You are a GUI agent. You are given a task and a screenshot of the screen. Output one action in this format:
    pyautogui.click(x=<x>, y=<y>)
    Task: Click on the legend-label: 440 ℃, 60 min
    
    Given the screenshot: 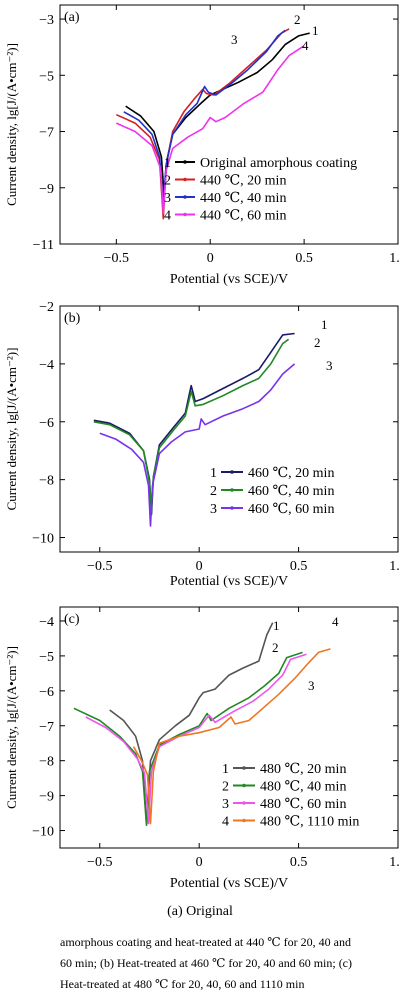 What is the action you would take?
    pyautogui.click(x=243, y=216)
    